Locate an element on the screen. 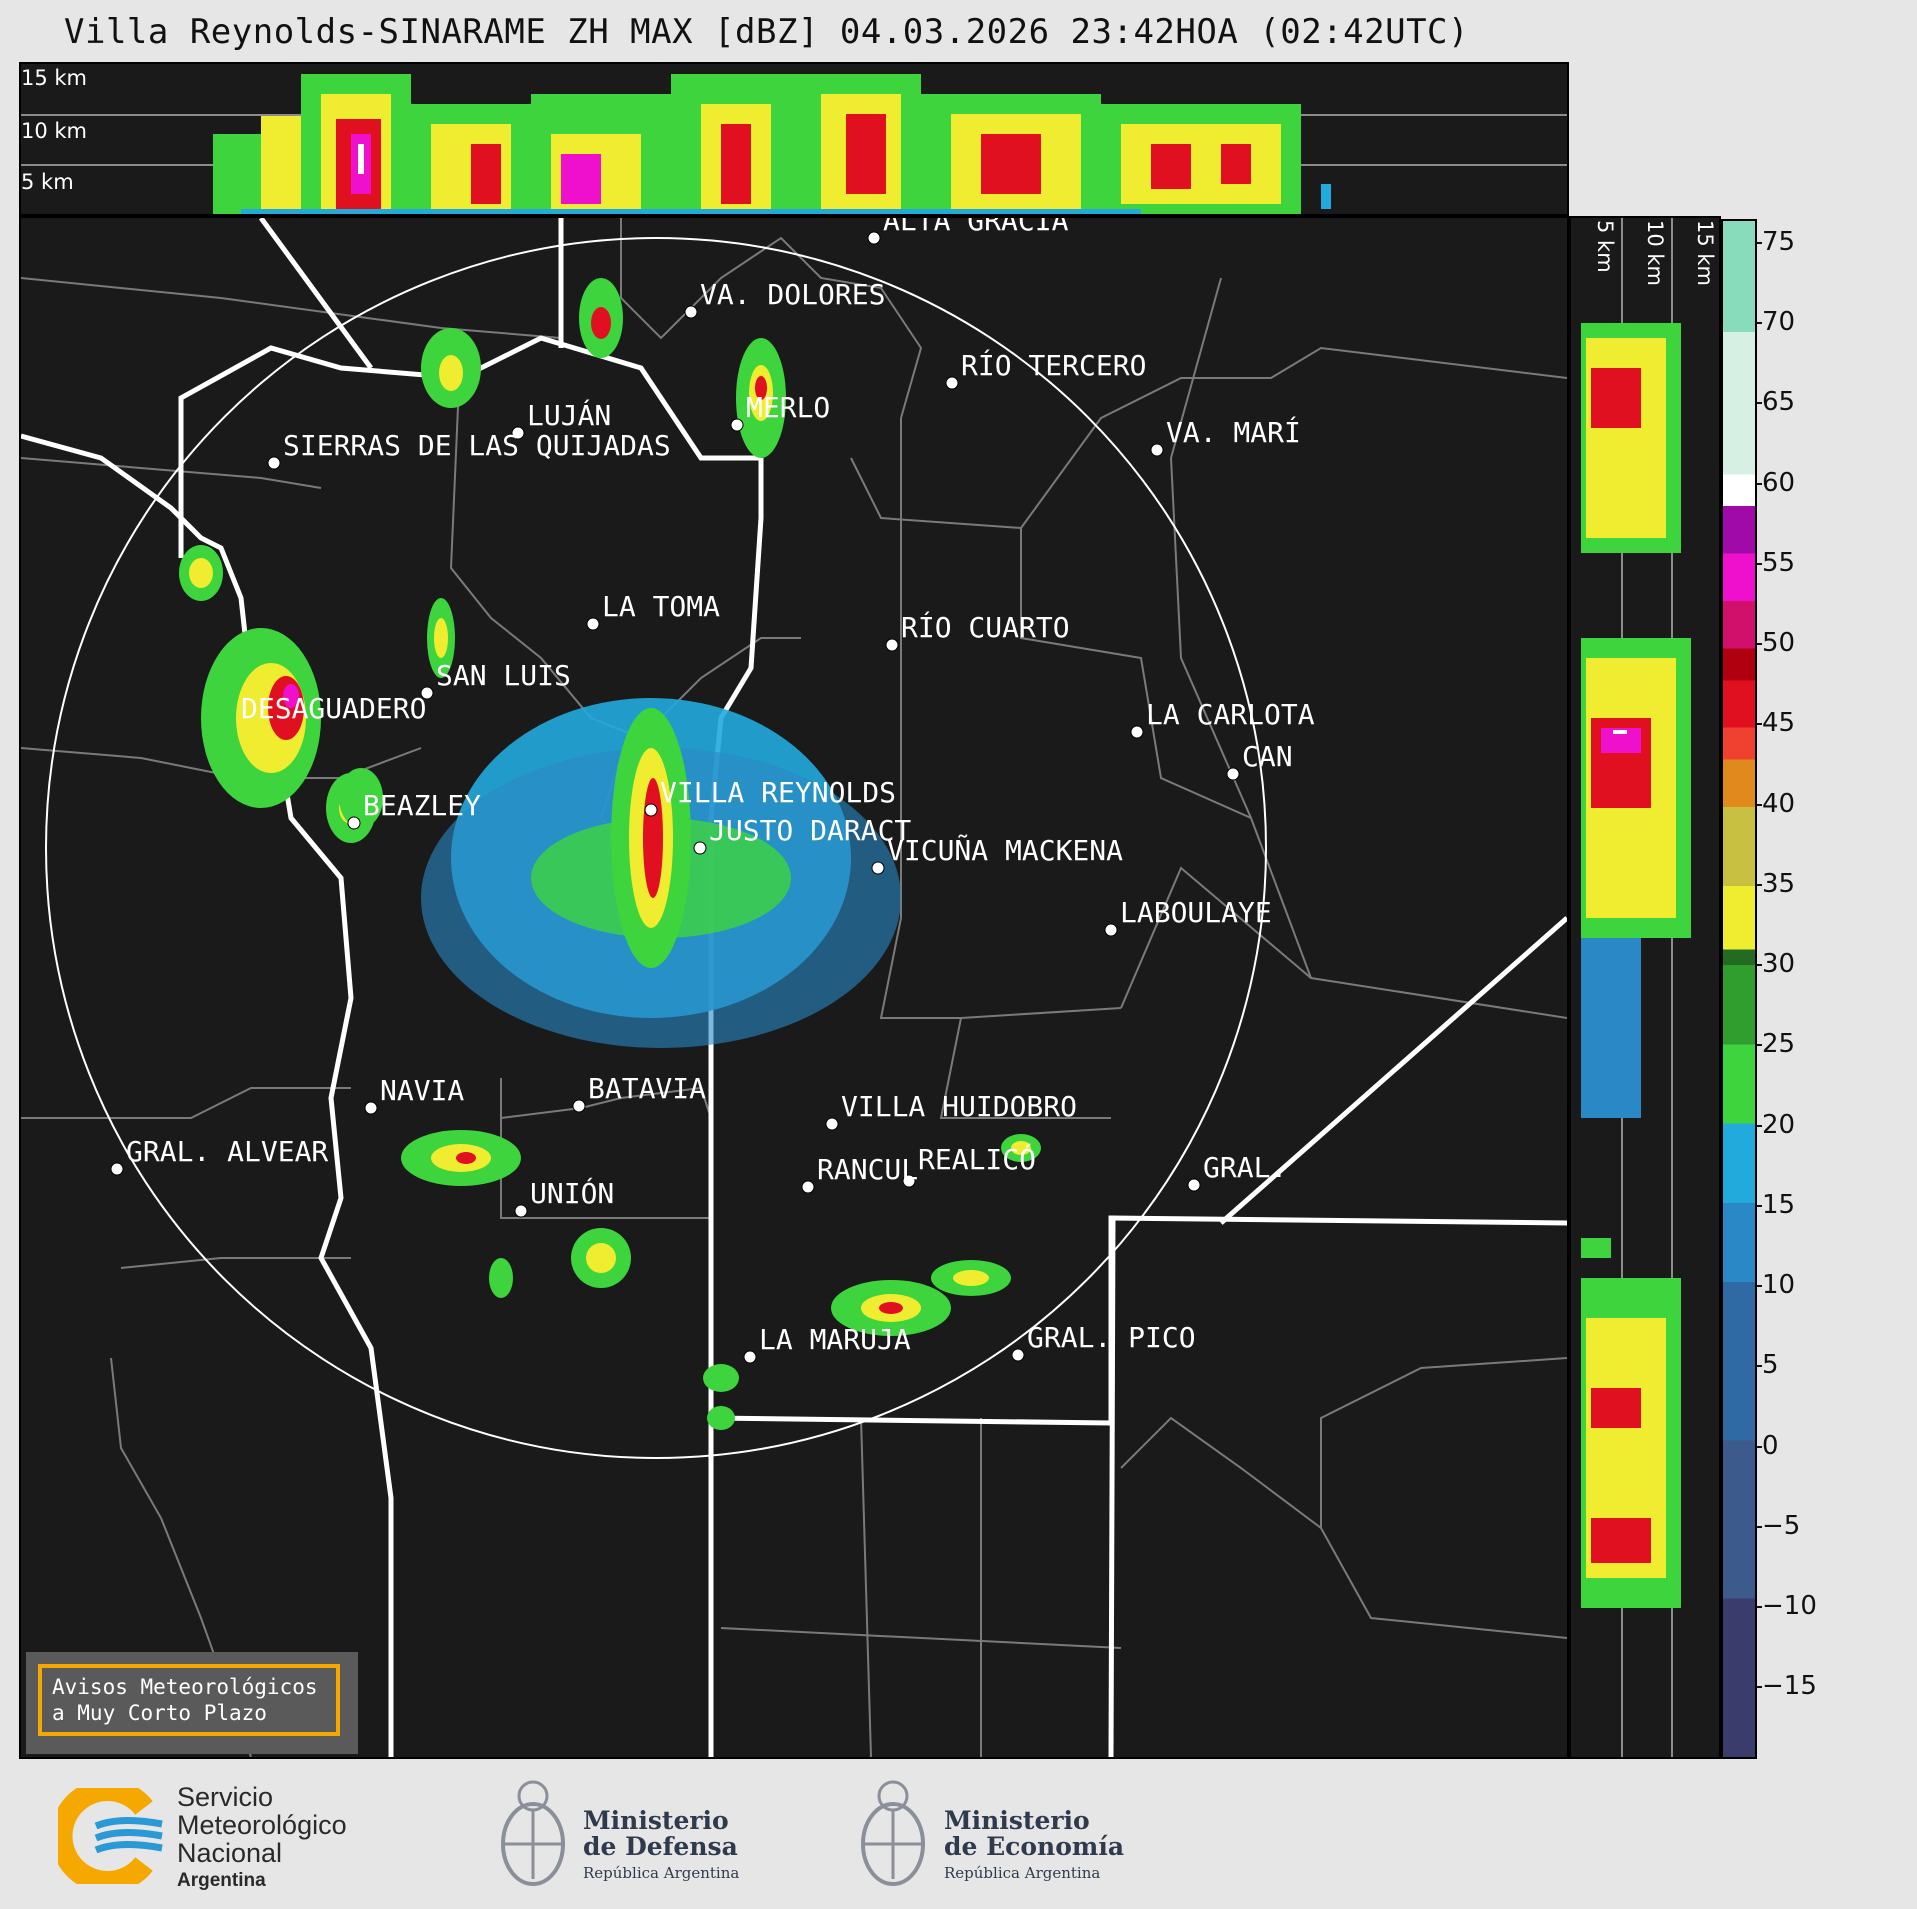  colorbar-tick: 30 is located at coordinates (1775, 964).